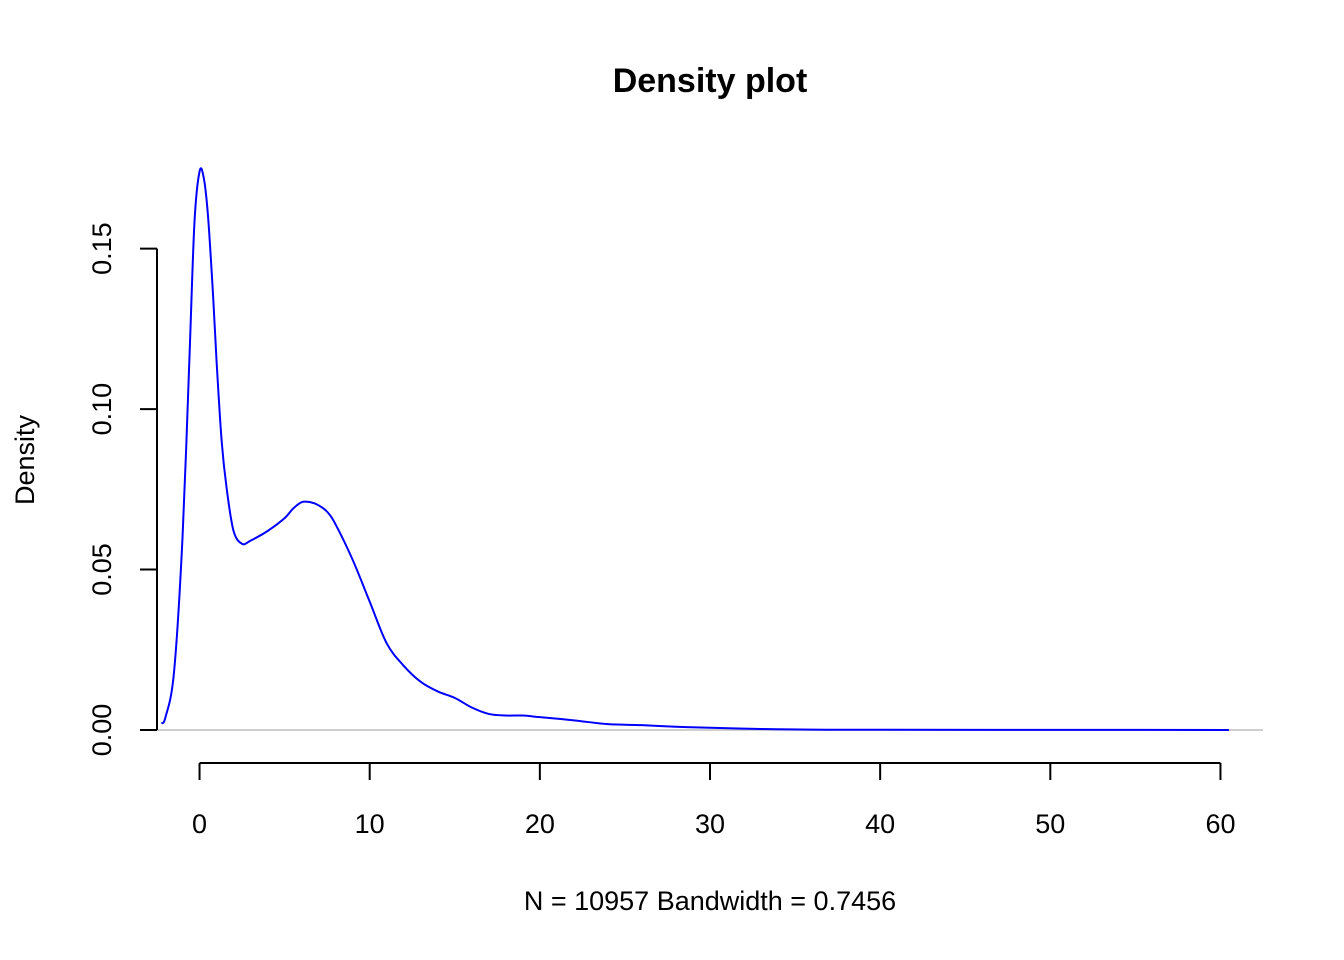 The width and height of the screenshot is (1344, 960). What do you see at coordinates (122, 489) in the screenshot?
I see `y-ticks: 0.00 0.05 0.10 0.15` at bounding box center [122, 489].